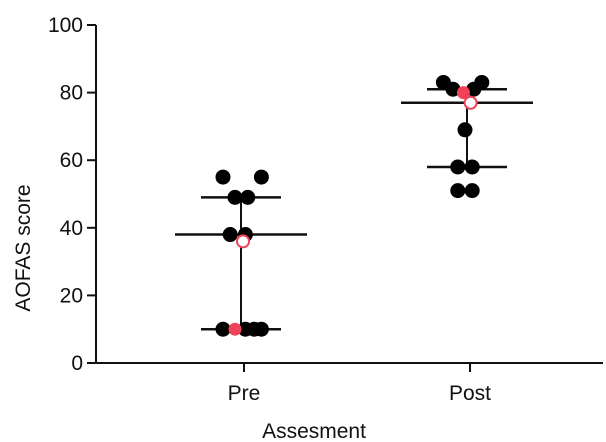  What do you see at coordinates (77, 363) in the screenshot?
I see `y-tick-label: 0` at bounding box center [77, 363].